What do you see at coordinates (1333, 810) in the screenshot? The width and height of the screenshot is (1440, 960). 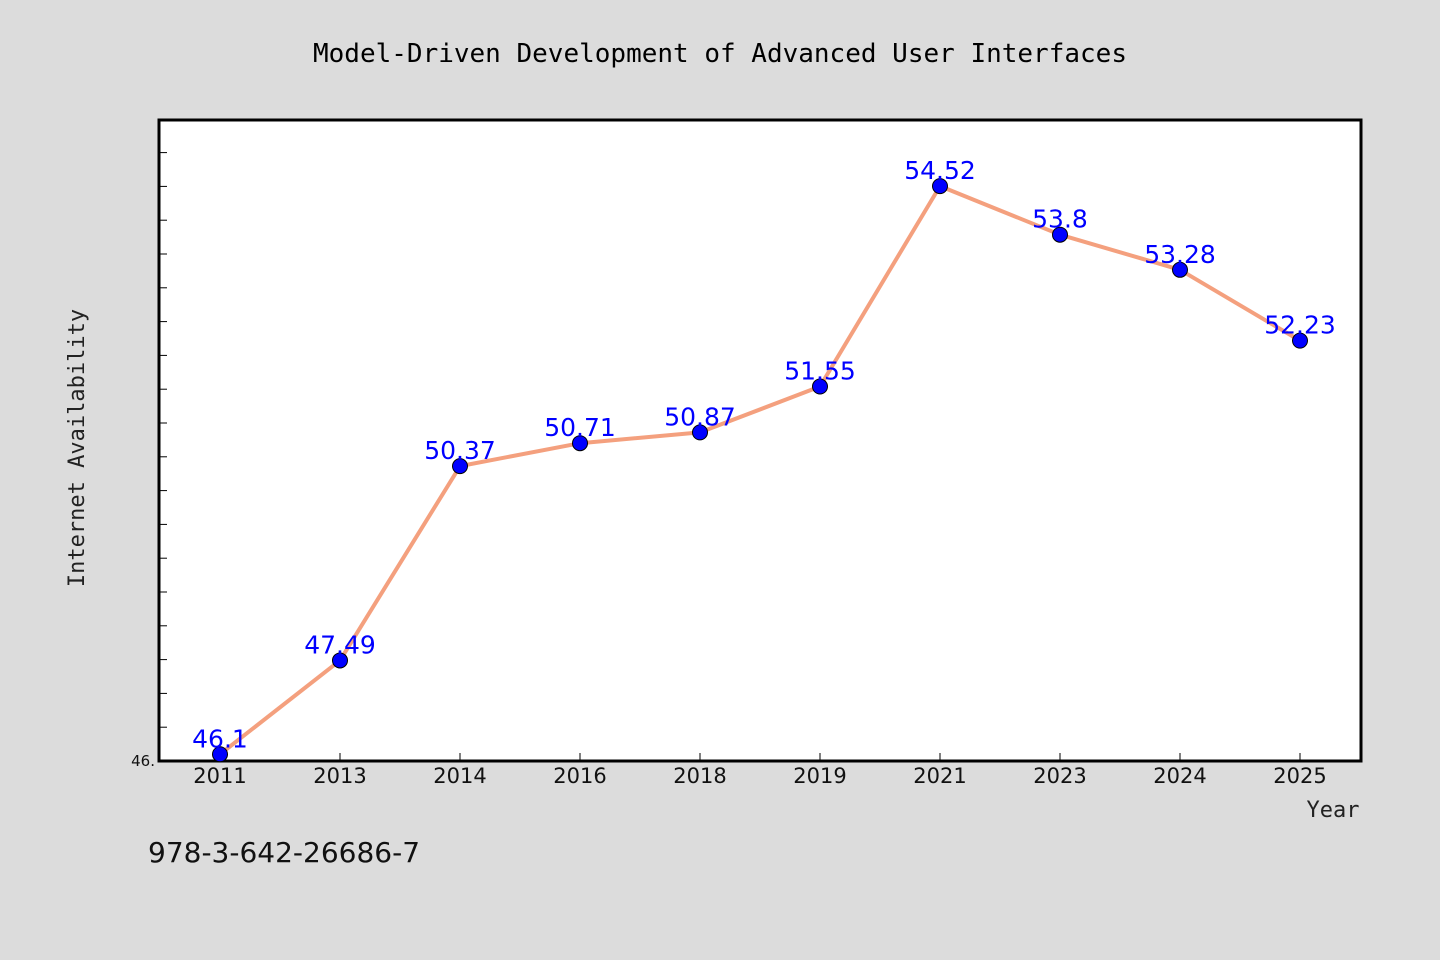 I see `x-axis-label: Year` at bounding box center [1333, 810].